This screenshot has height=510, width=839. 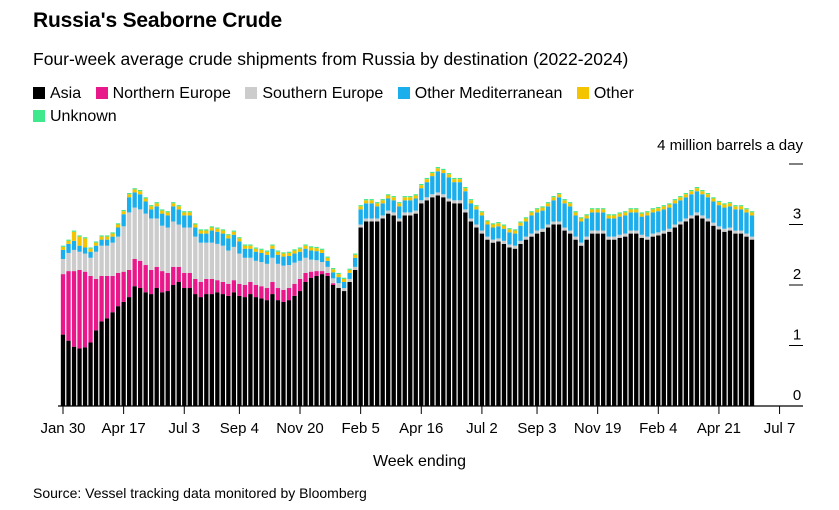 What do you see at coordinates (730, 272) in the screenshot?
I see `y-axis: 4 million barrels a day 0 1 2 3` at bounding box center [730, 272].